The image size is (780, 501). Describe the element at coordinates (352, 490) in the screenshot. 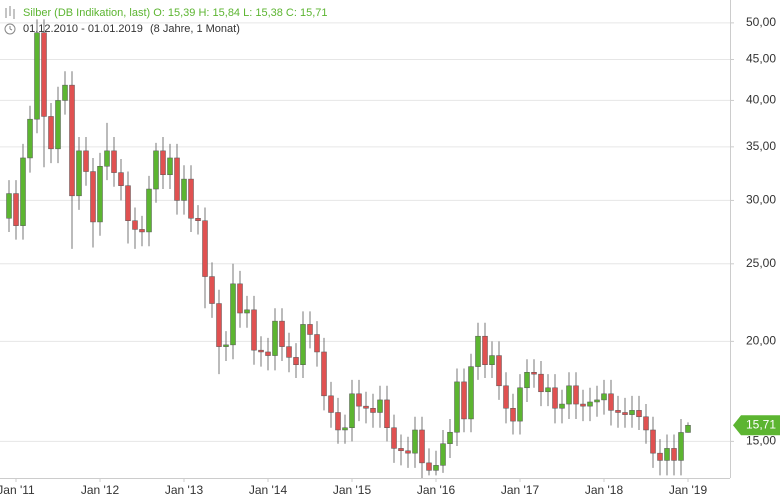

I see `x-tick-label: Jan '15` at that location.